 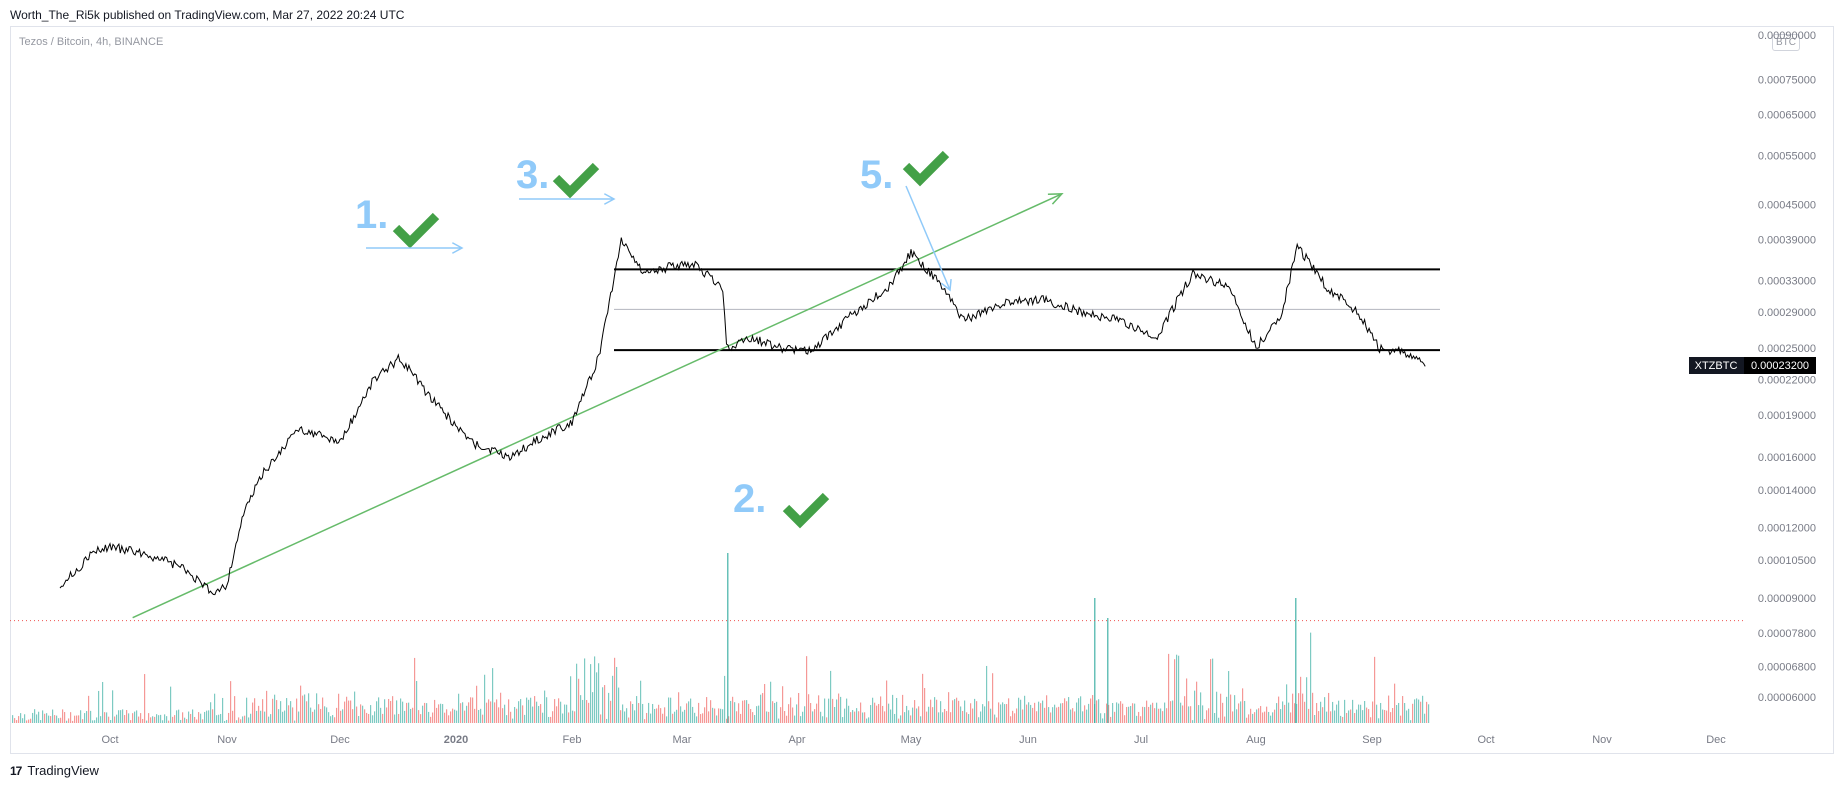 I want to click on currency-badge: BTC, so click(x=1786, y=42).